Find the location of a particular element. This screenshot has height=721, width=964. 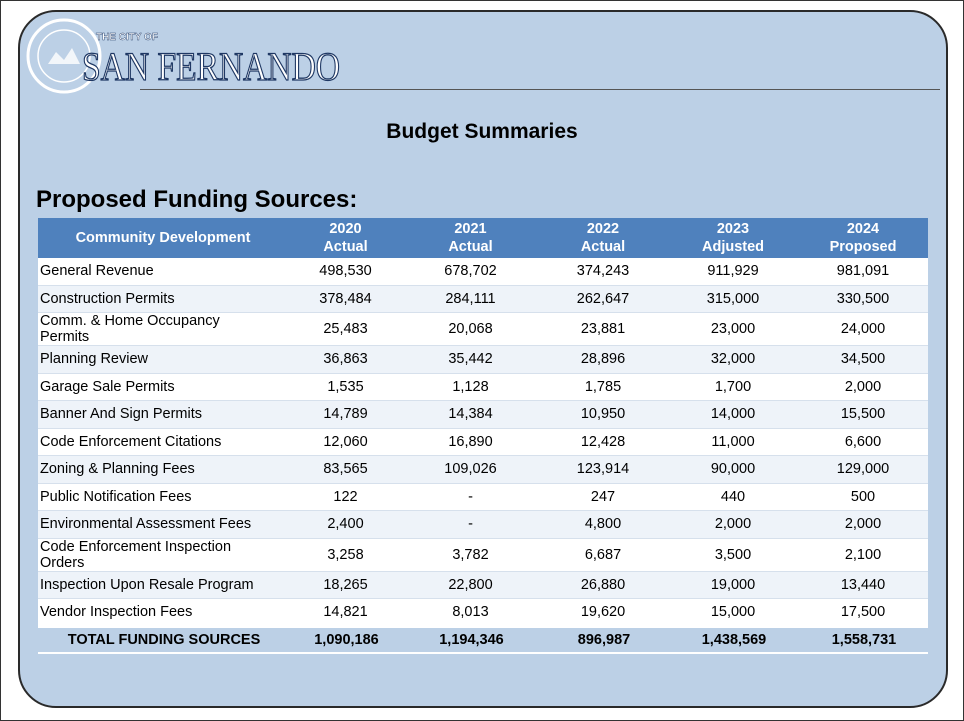

row-label-line: General Revenue is located at coordinates (97, 271).